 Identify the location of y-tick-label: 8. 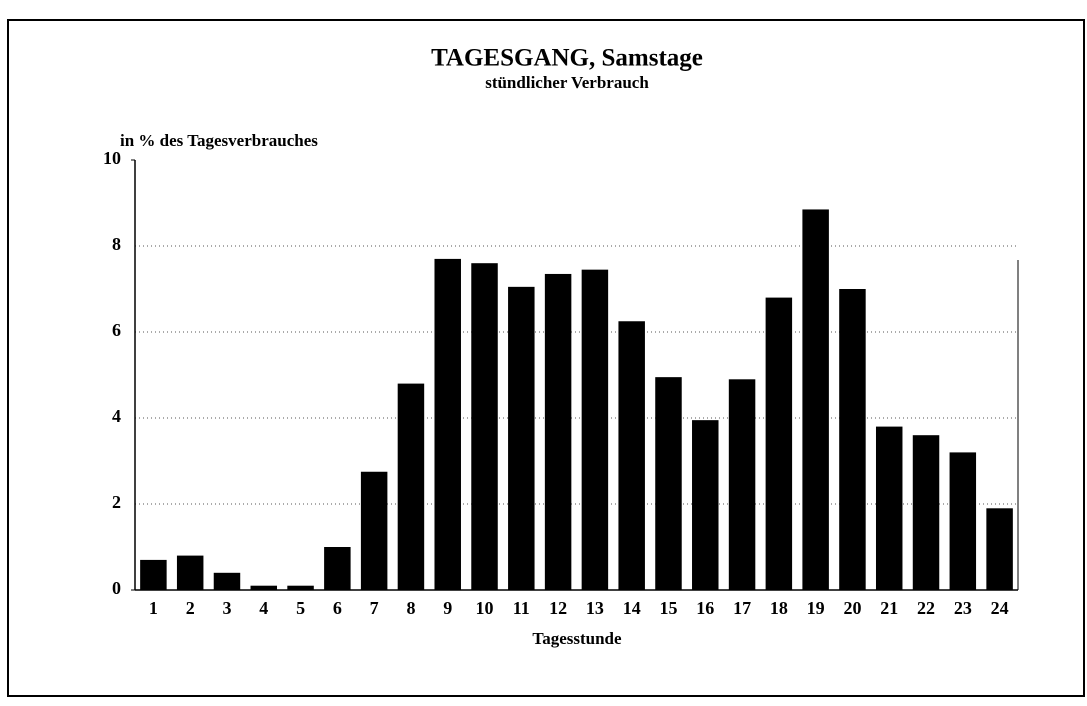
(116, 244).